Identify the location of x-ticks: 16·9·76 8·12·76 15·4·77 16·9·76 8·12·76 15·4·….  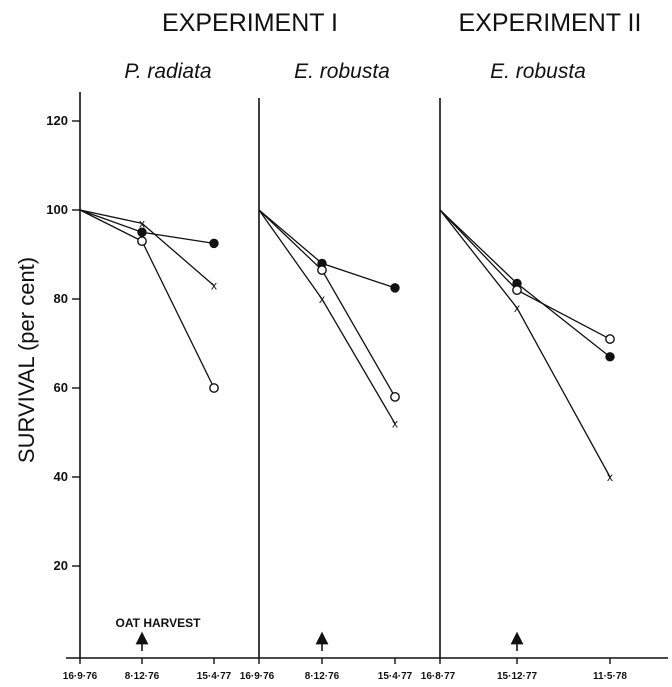
(345, 670).